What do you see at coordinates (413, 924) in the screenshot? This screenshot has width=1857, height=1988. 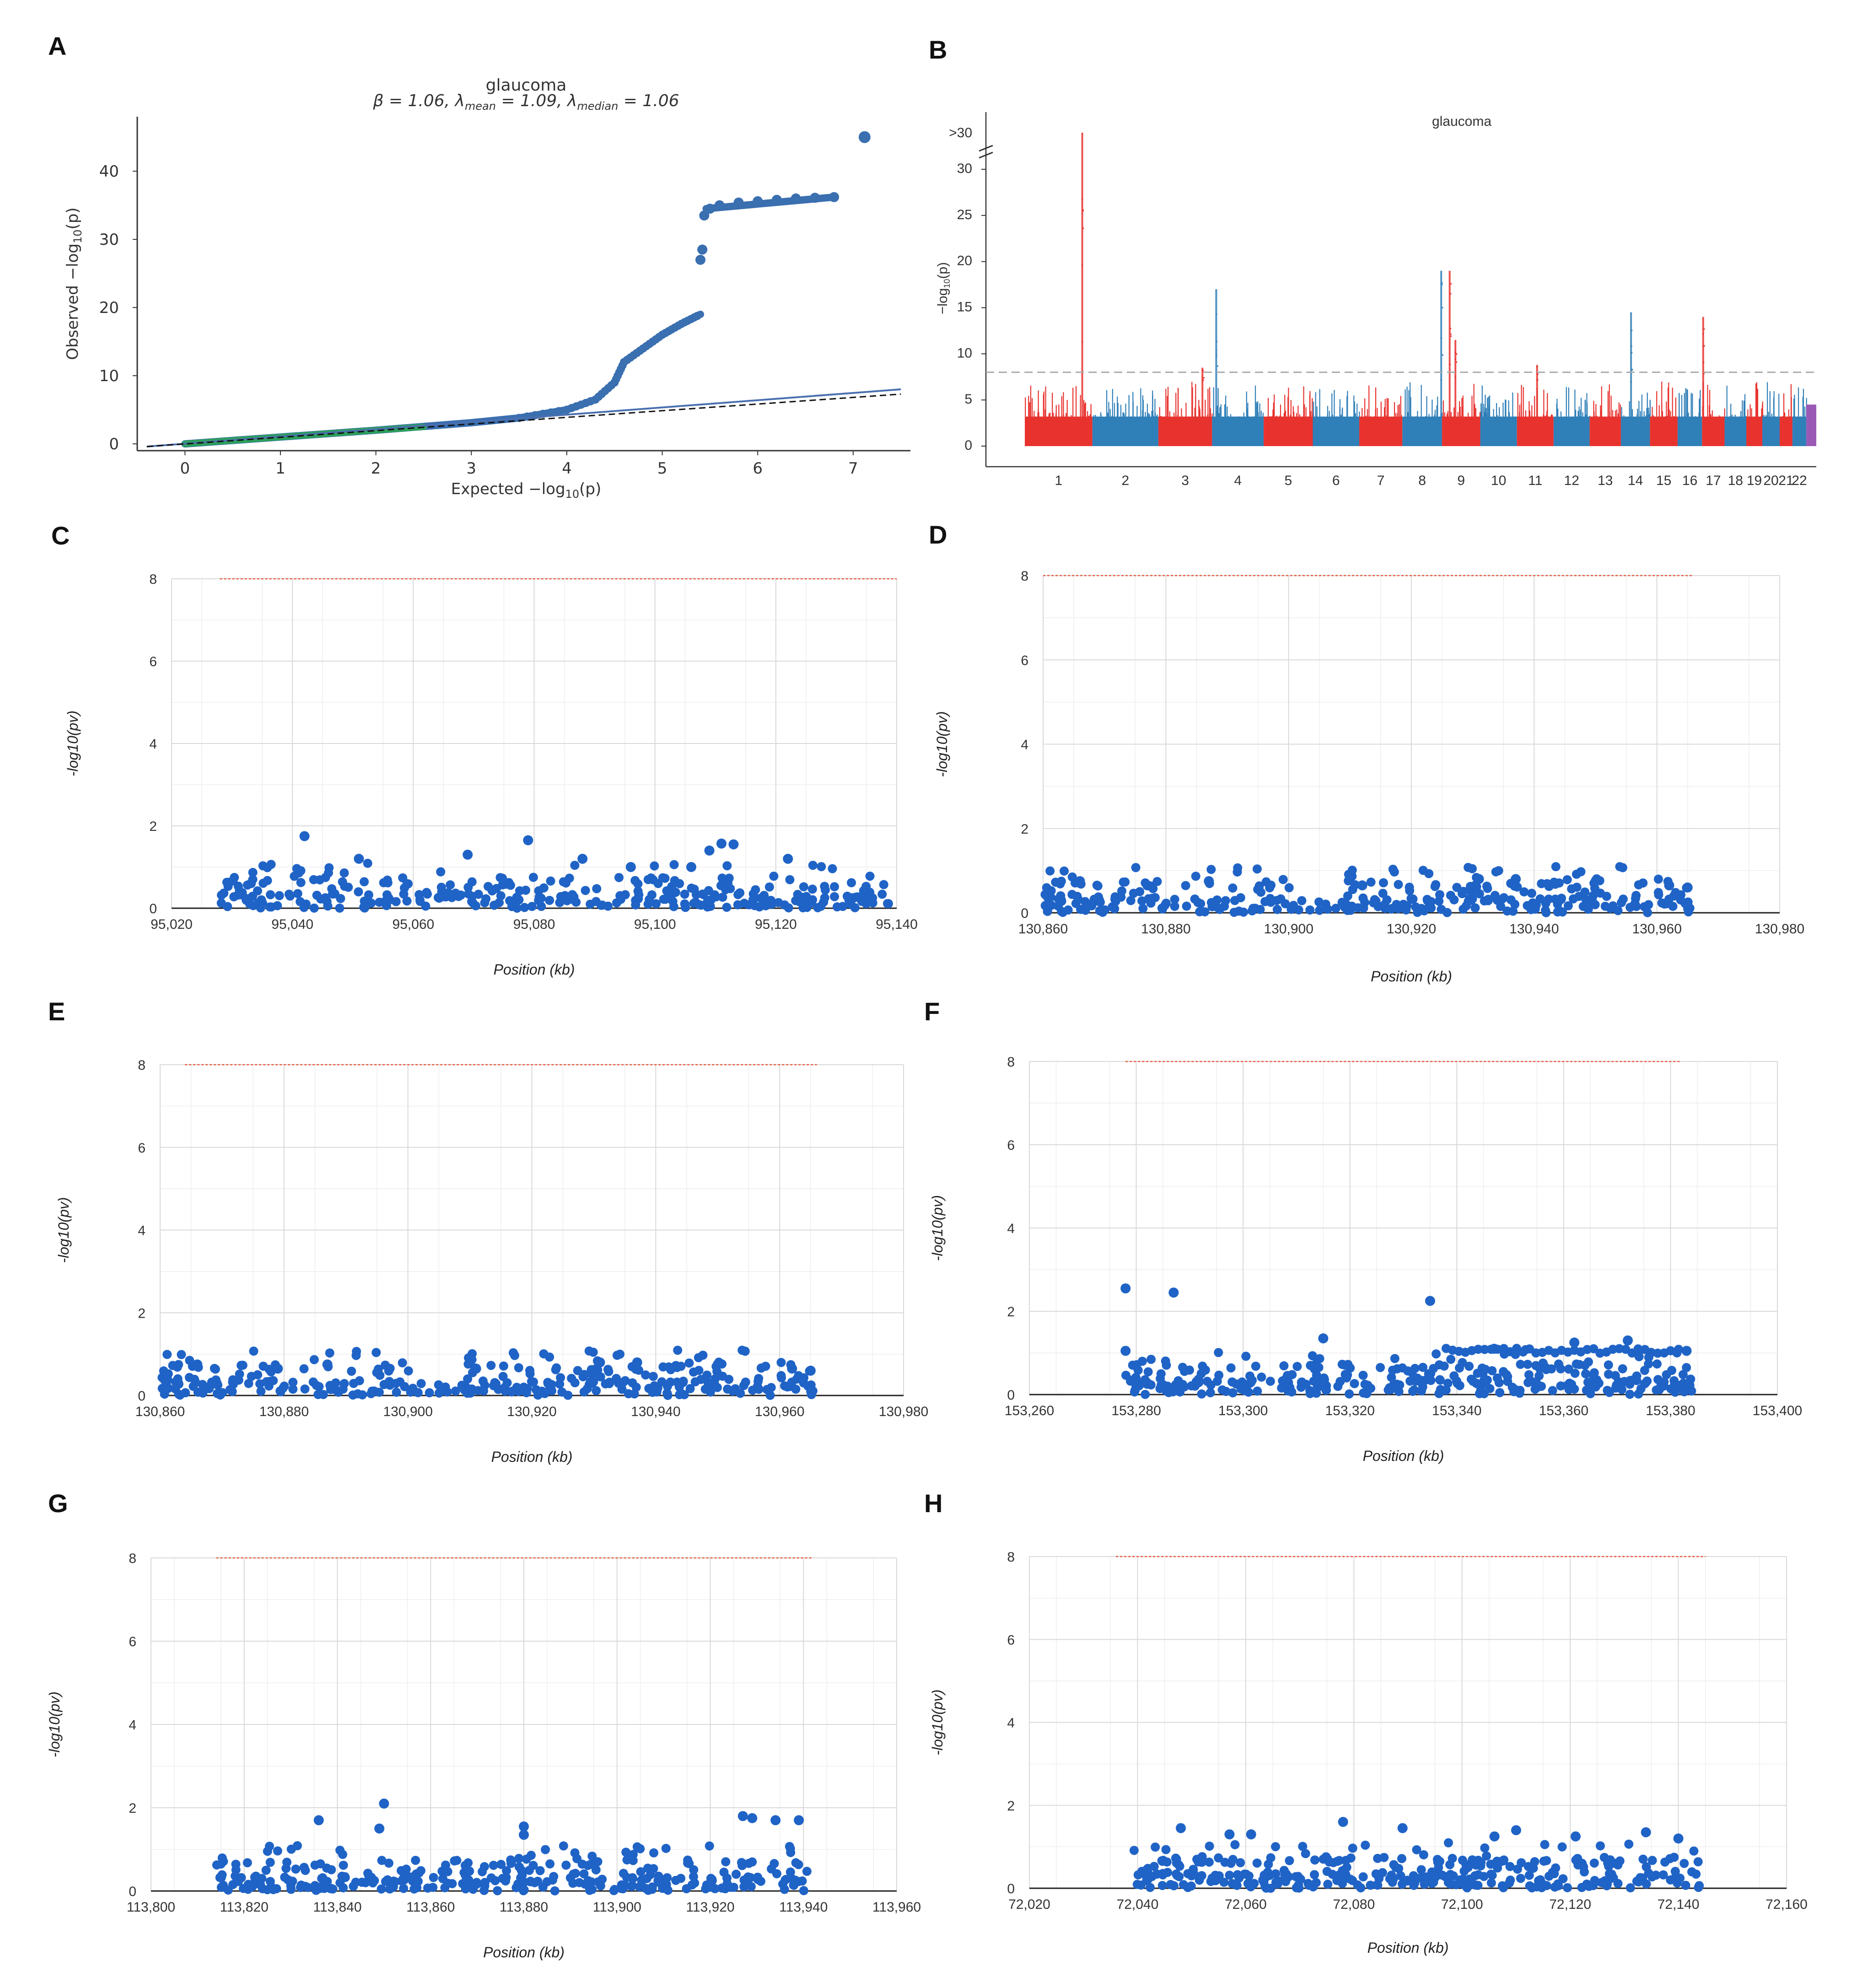 I see `chart-C-xtick-label: 95,060` at bounding box center [413, 924].